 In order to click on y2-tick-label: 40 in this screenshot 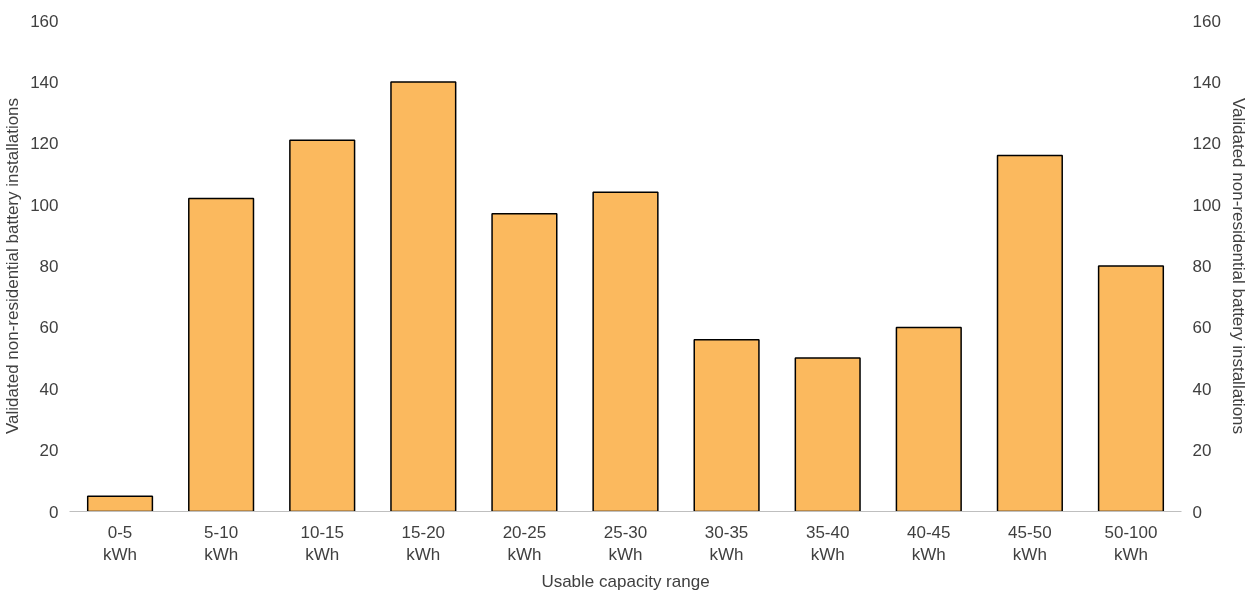, I will do `click(1202, 389)`.